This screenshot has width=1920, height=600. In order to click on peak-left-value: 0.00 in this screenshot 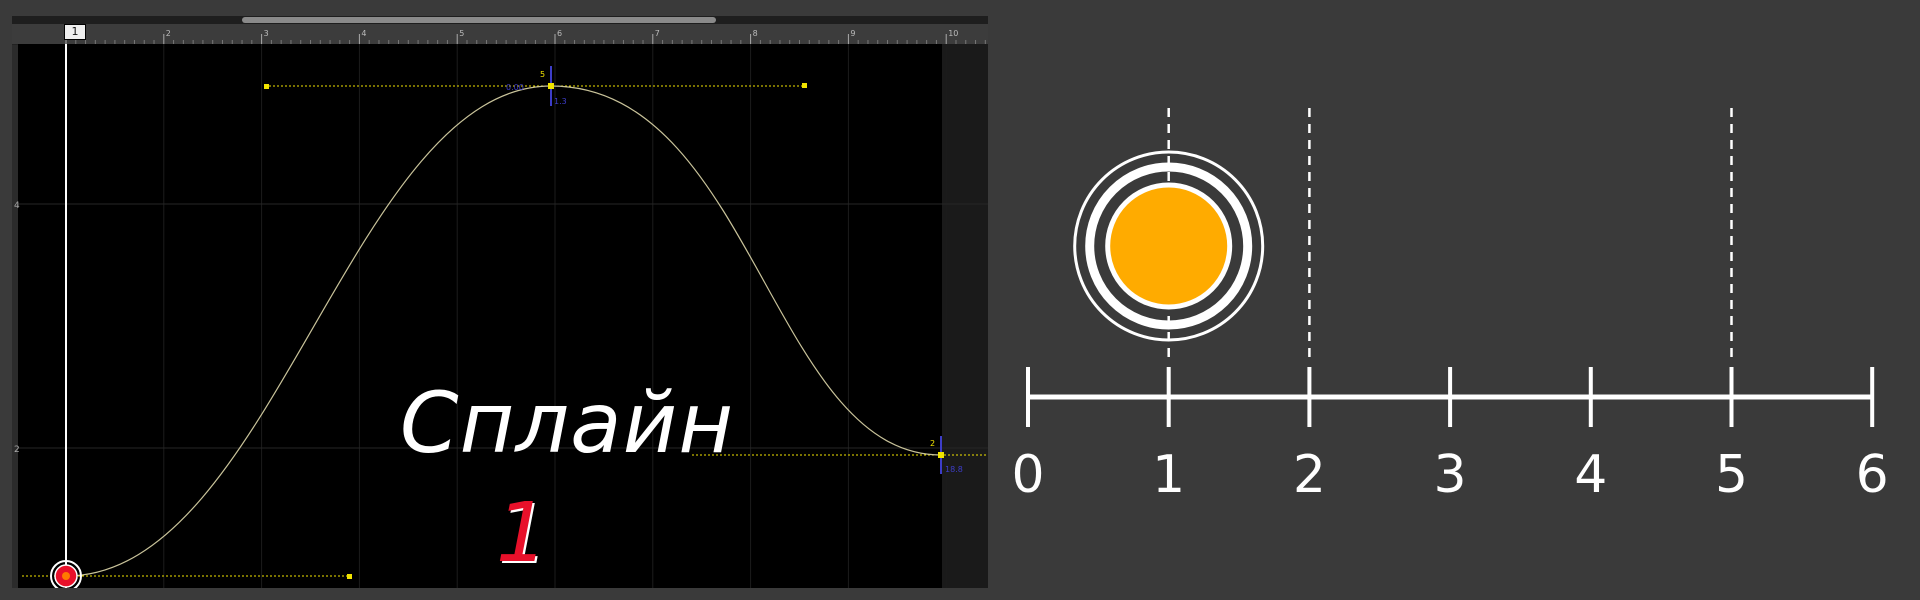, I will do `click(515, 87)`.